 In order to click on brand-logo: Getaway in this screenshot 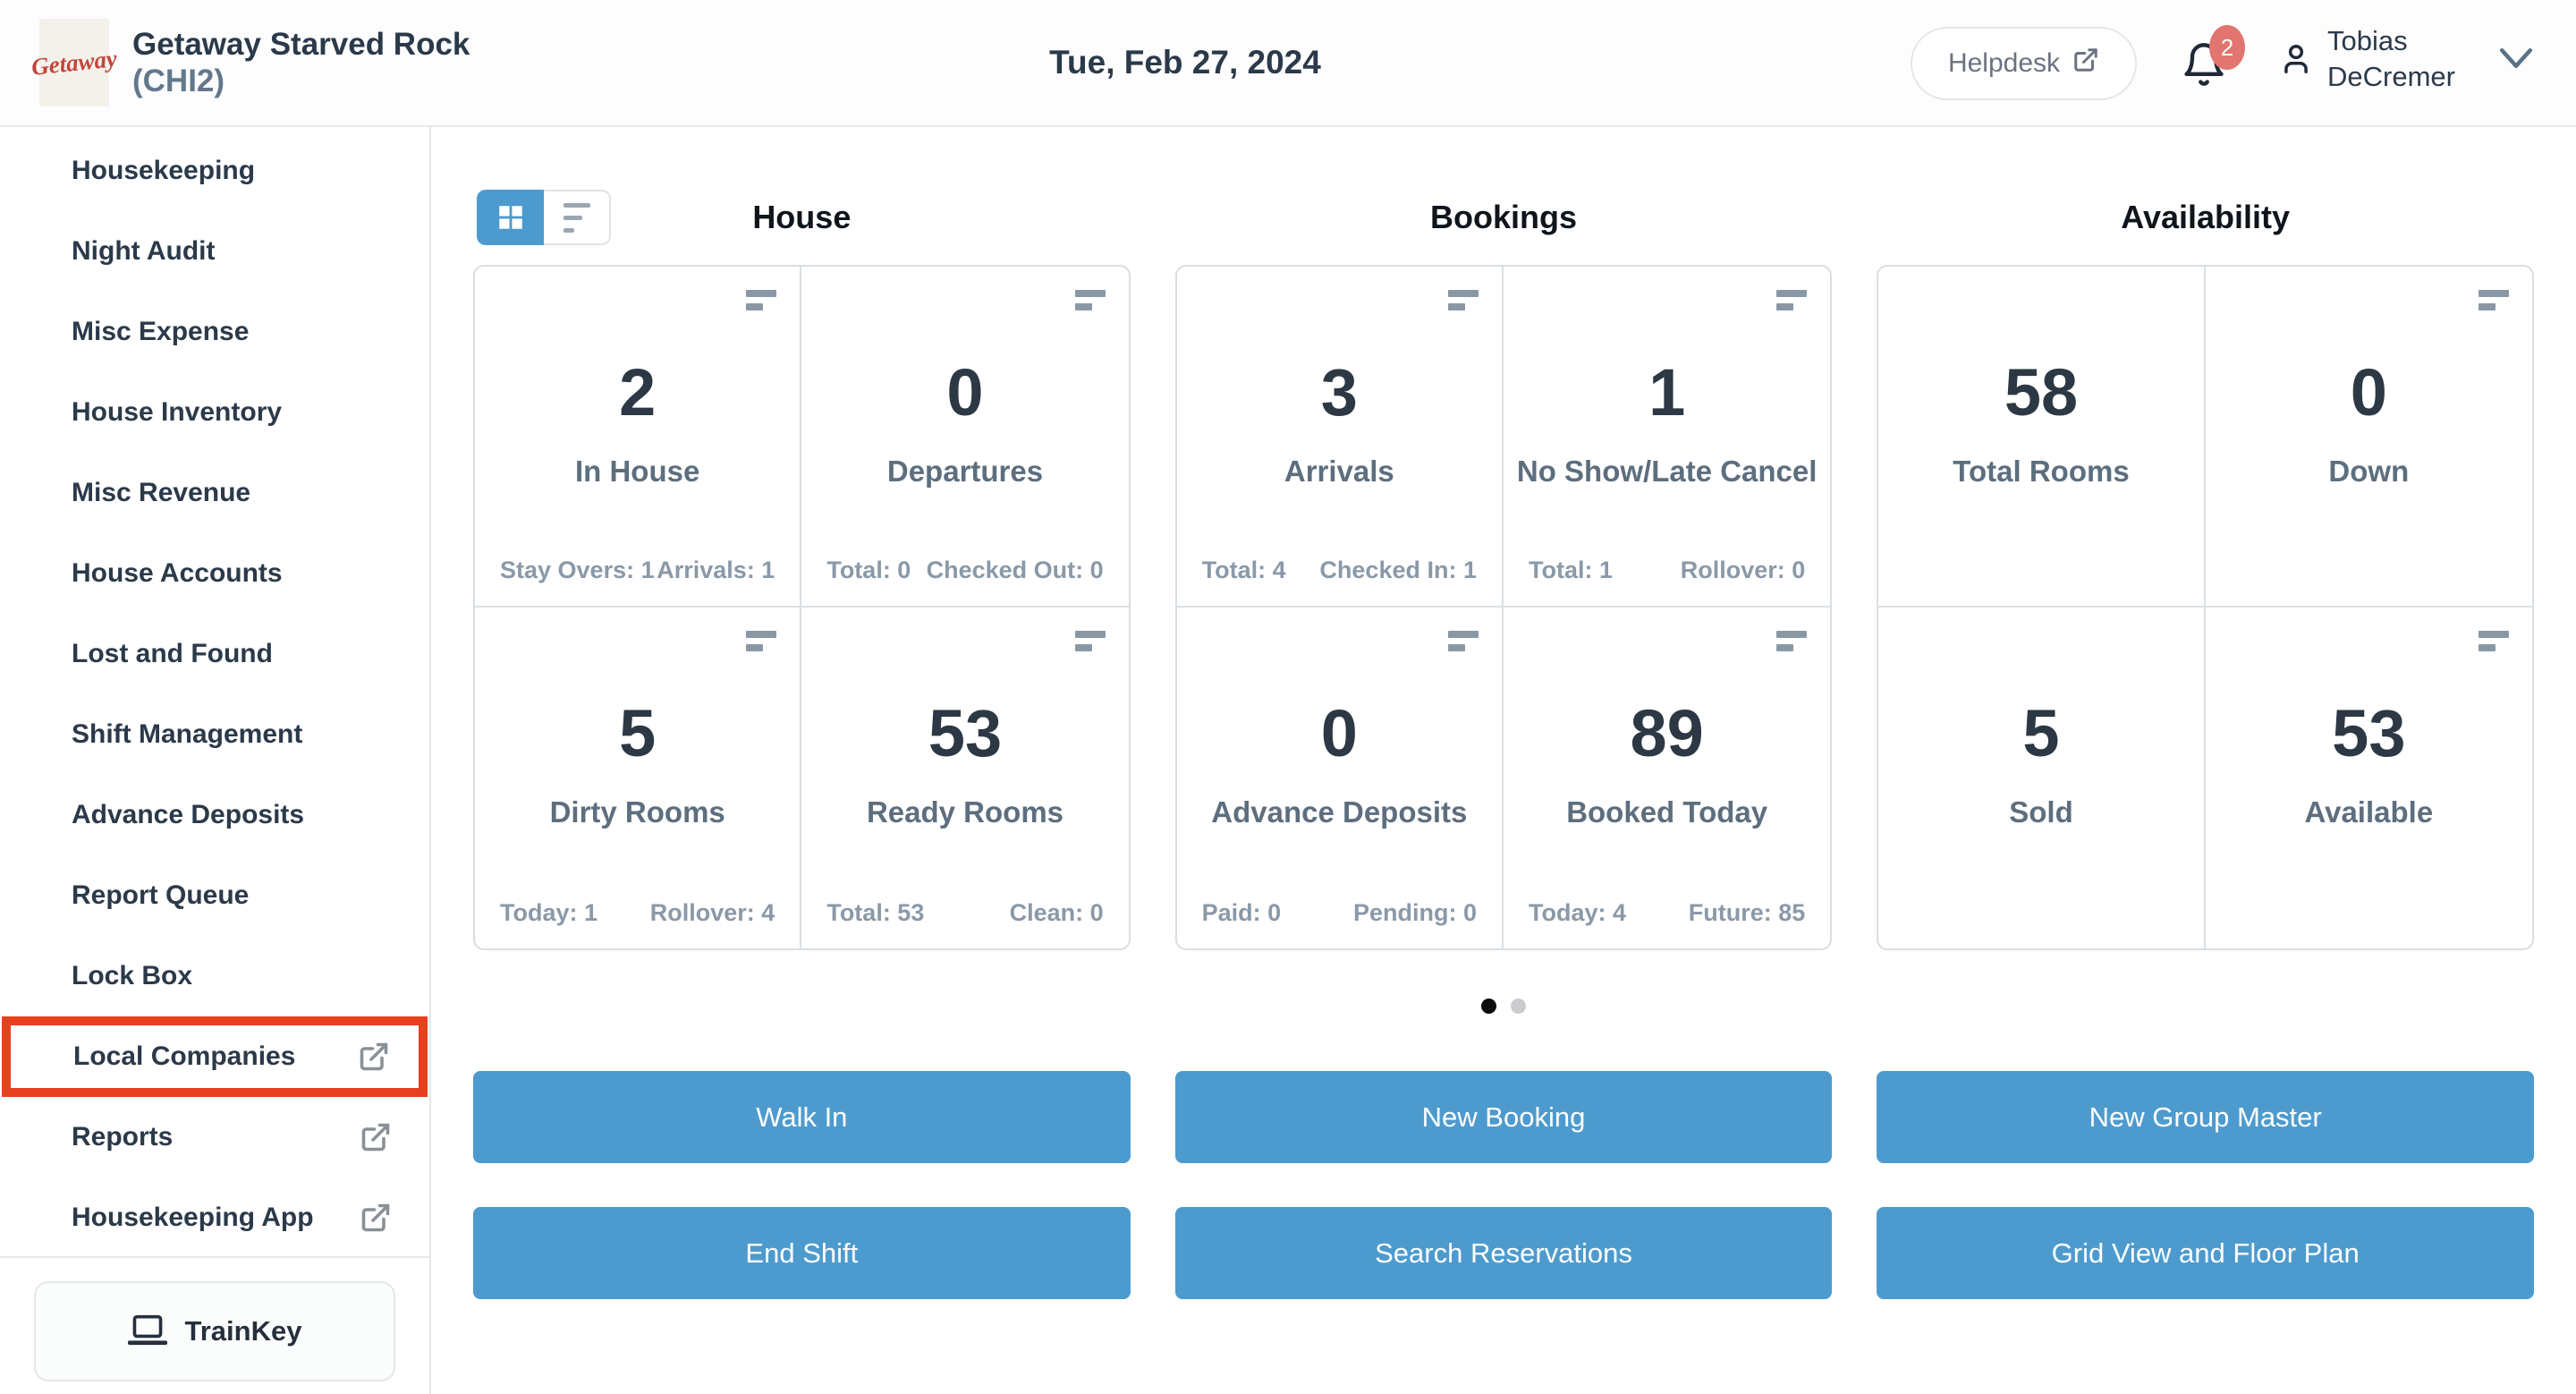, I will do `click(74, 63)`.